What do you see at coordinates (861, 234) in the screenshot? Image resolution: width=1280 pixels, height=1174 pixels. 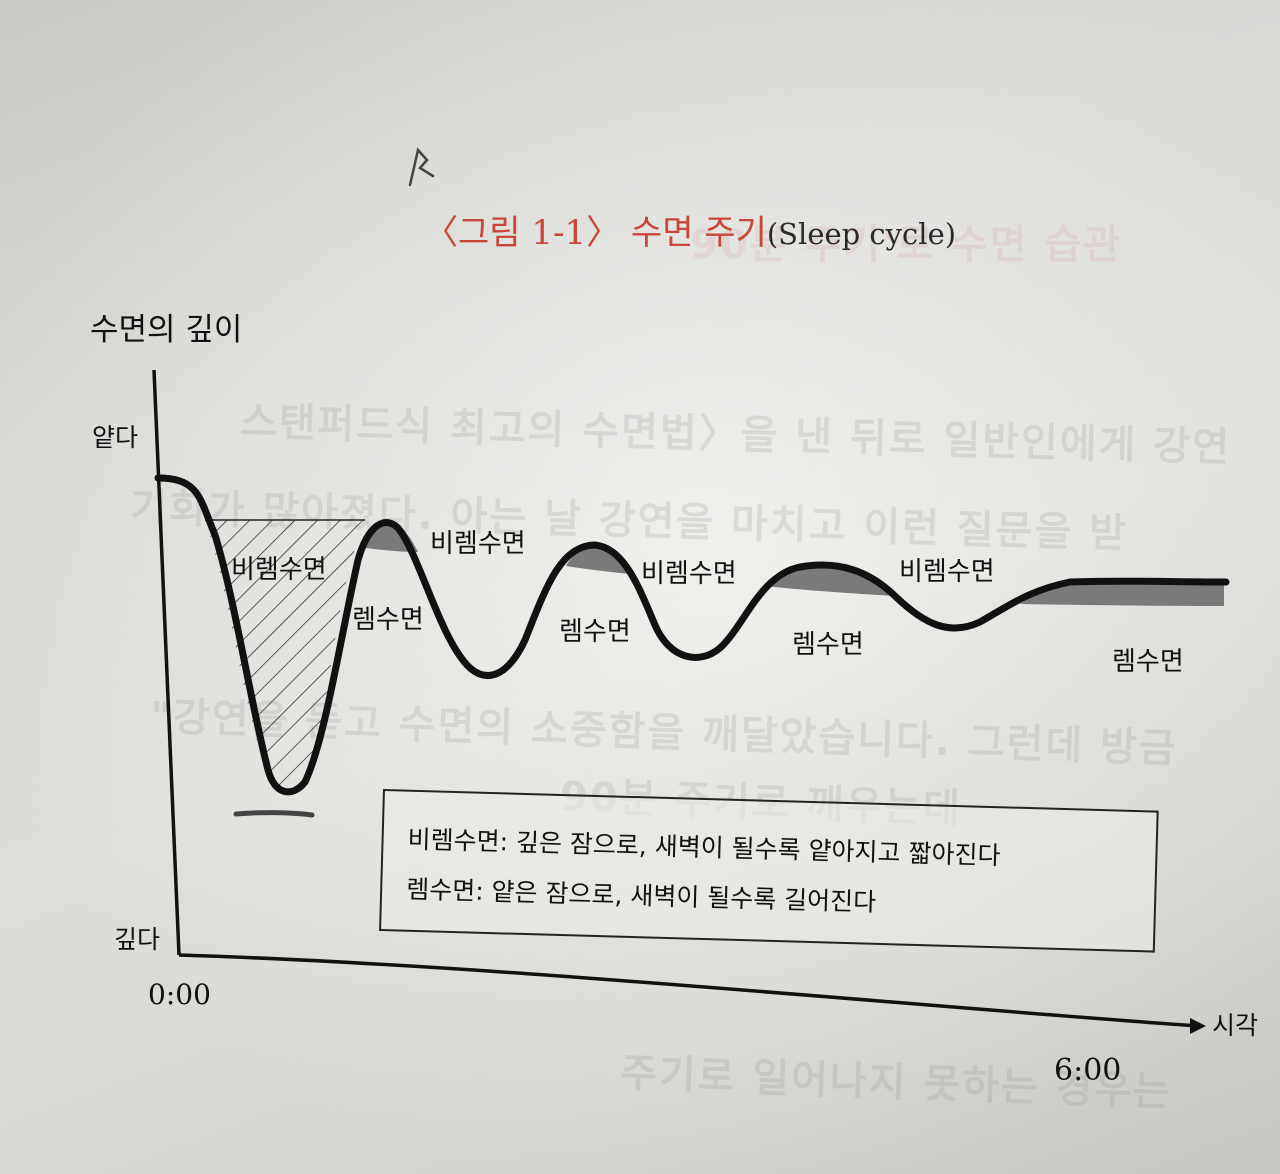 I see `figure-title-english: (Sleep cycle)` at bounding box center [861, 234].